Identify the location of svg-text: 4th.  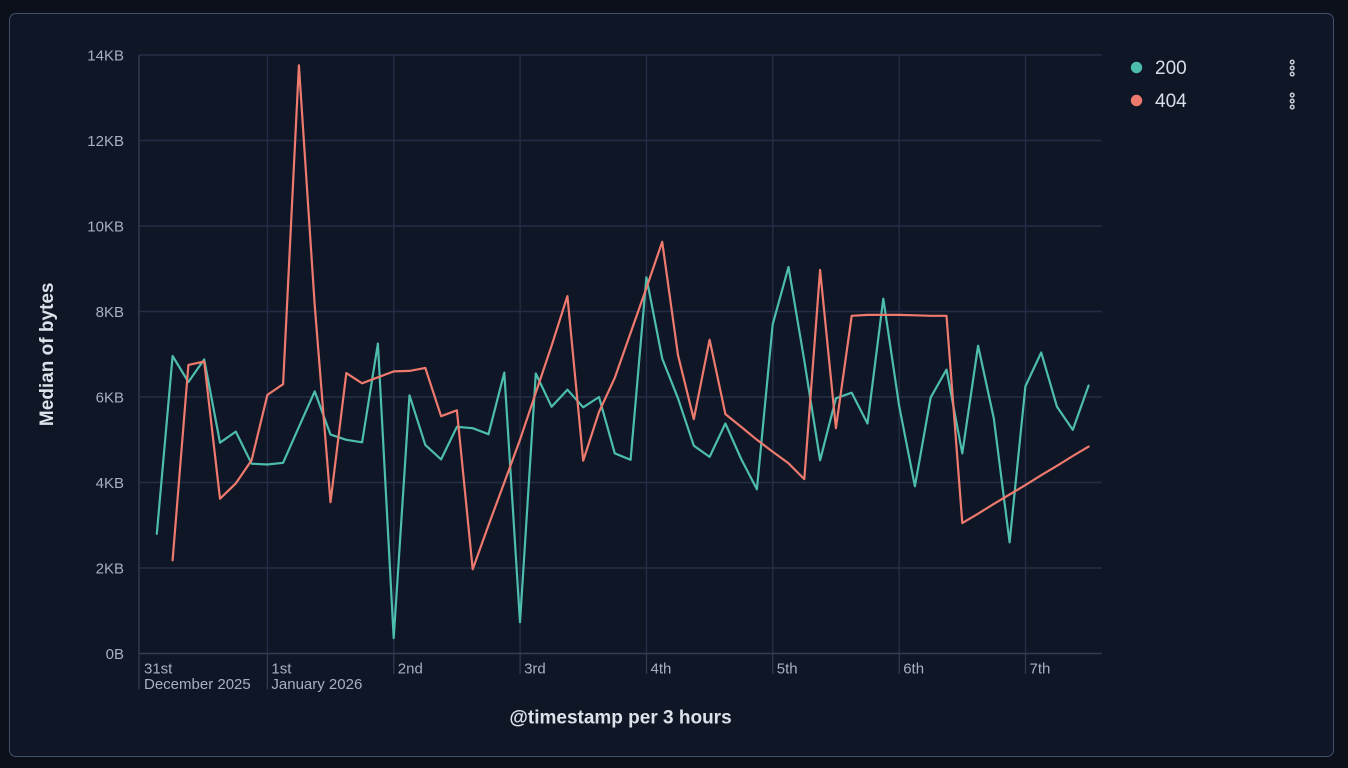
(661, 669).